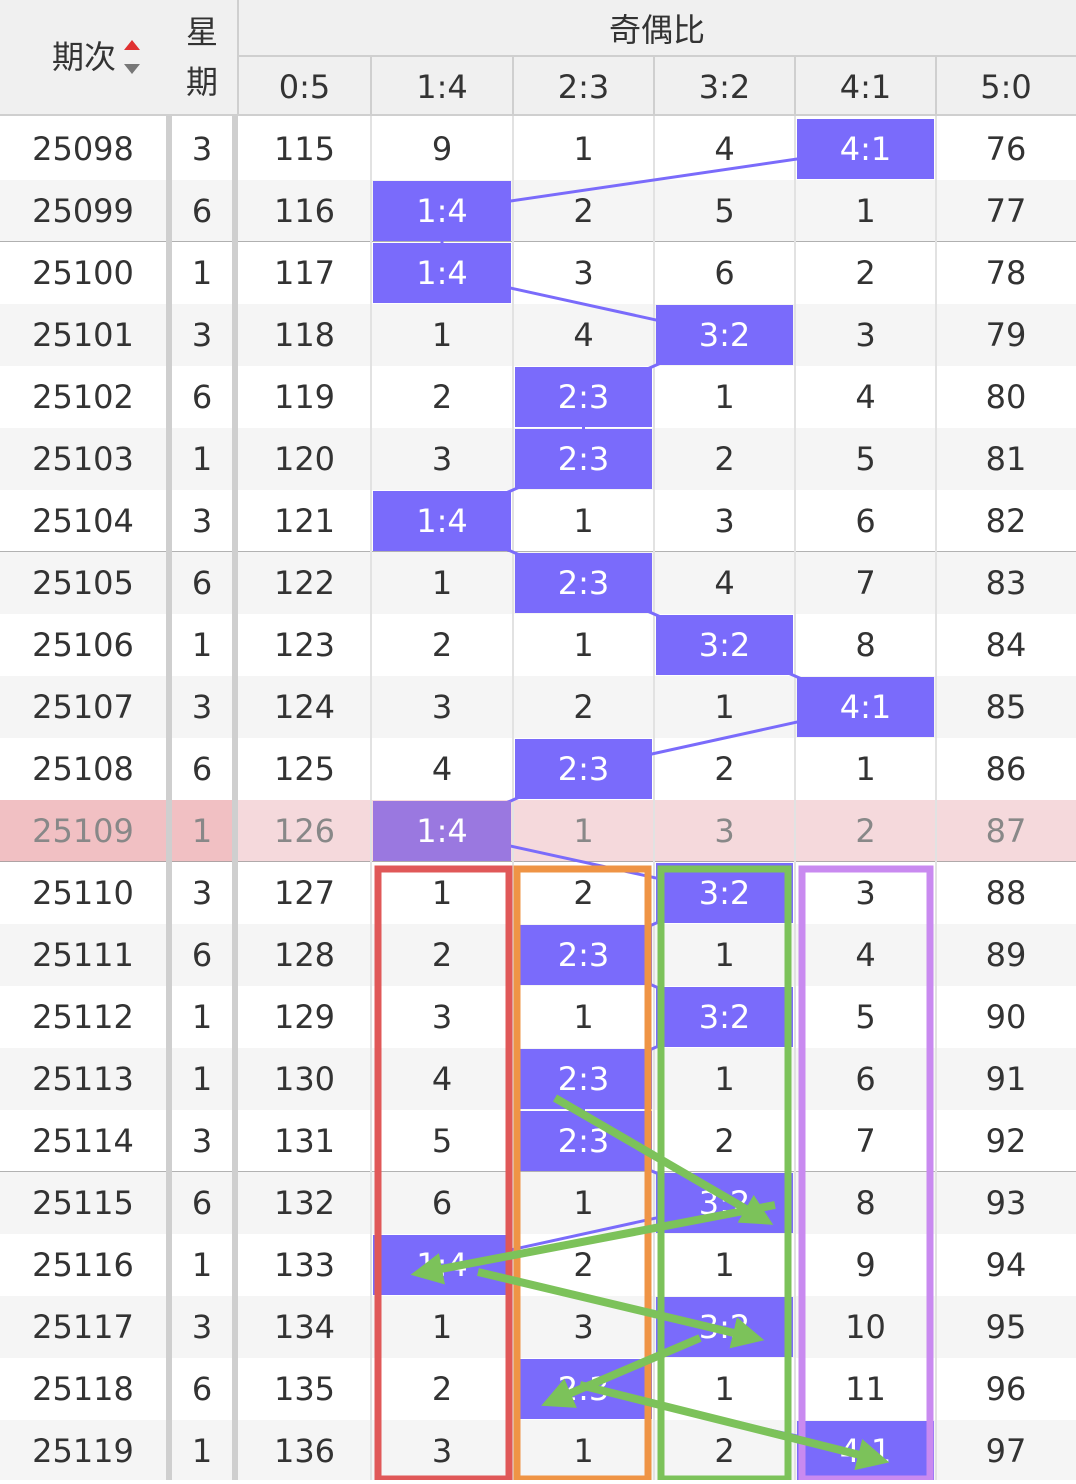 Image resolution: width=1076 pixels, height=1484 pixels. Describe the element at coordinates (83, 893) in the screenshot. I see `cell: 25110` at that location.